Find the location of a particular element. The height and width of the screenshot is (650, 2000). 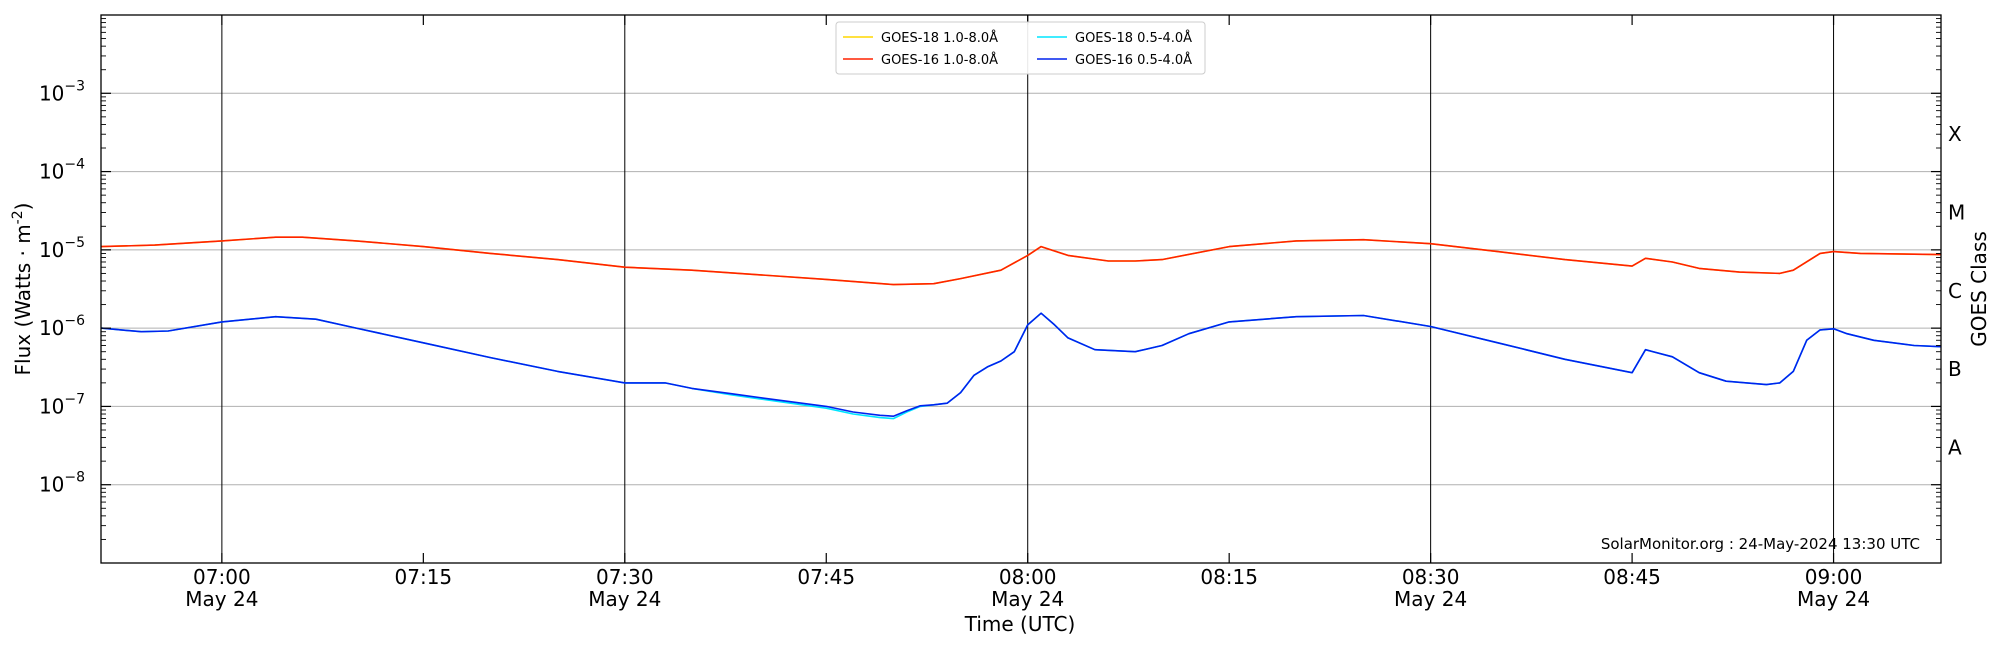

goes-class-label: C is located at coordinates (1955, 291).